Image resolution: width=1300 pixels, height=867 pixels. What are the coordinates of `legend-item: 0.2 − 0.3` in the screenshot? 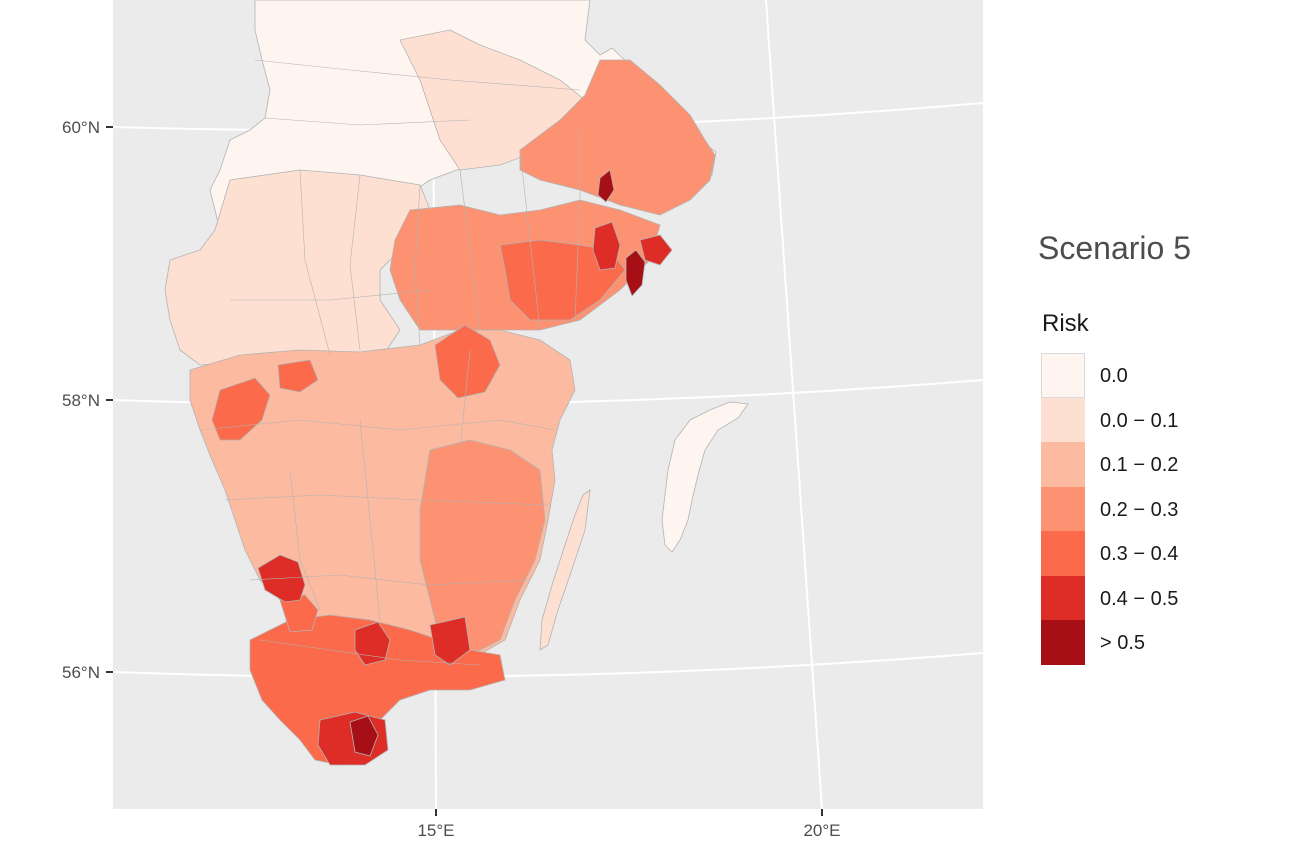 It's located at (1141, 508).